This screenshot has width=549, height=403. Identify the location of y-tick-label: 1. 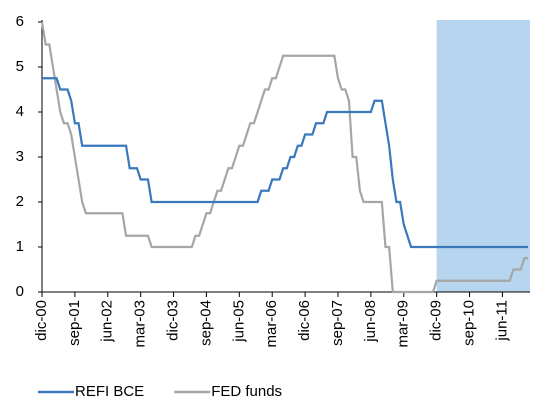
(20, 246).